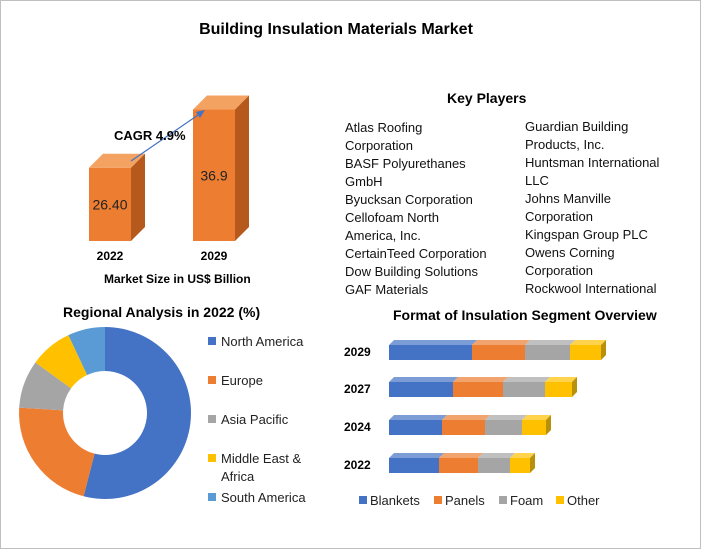 Image resolution: width=701 pixels, height=549 pixels. I want to click on segment-title: Format of Insulation Segment Overview, so click(525, 315).